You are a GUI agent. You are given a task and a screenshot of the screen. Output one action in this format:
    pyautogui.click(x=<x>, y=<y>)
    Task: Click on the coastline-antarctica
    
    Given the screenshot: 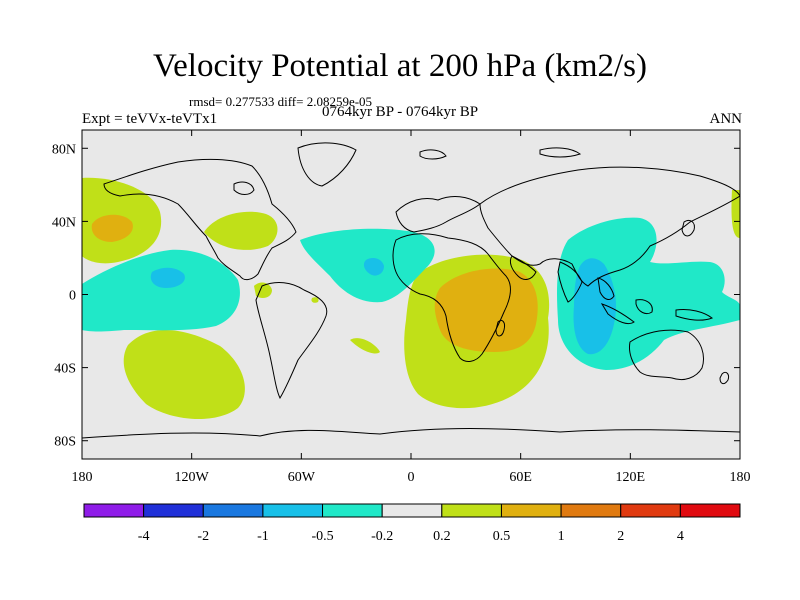 What is the action you would take?
    pyautogui.click(x=411, y=433)
    